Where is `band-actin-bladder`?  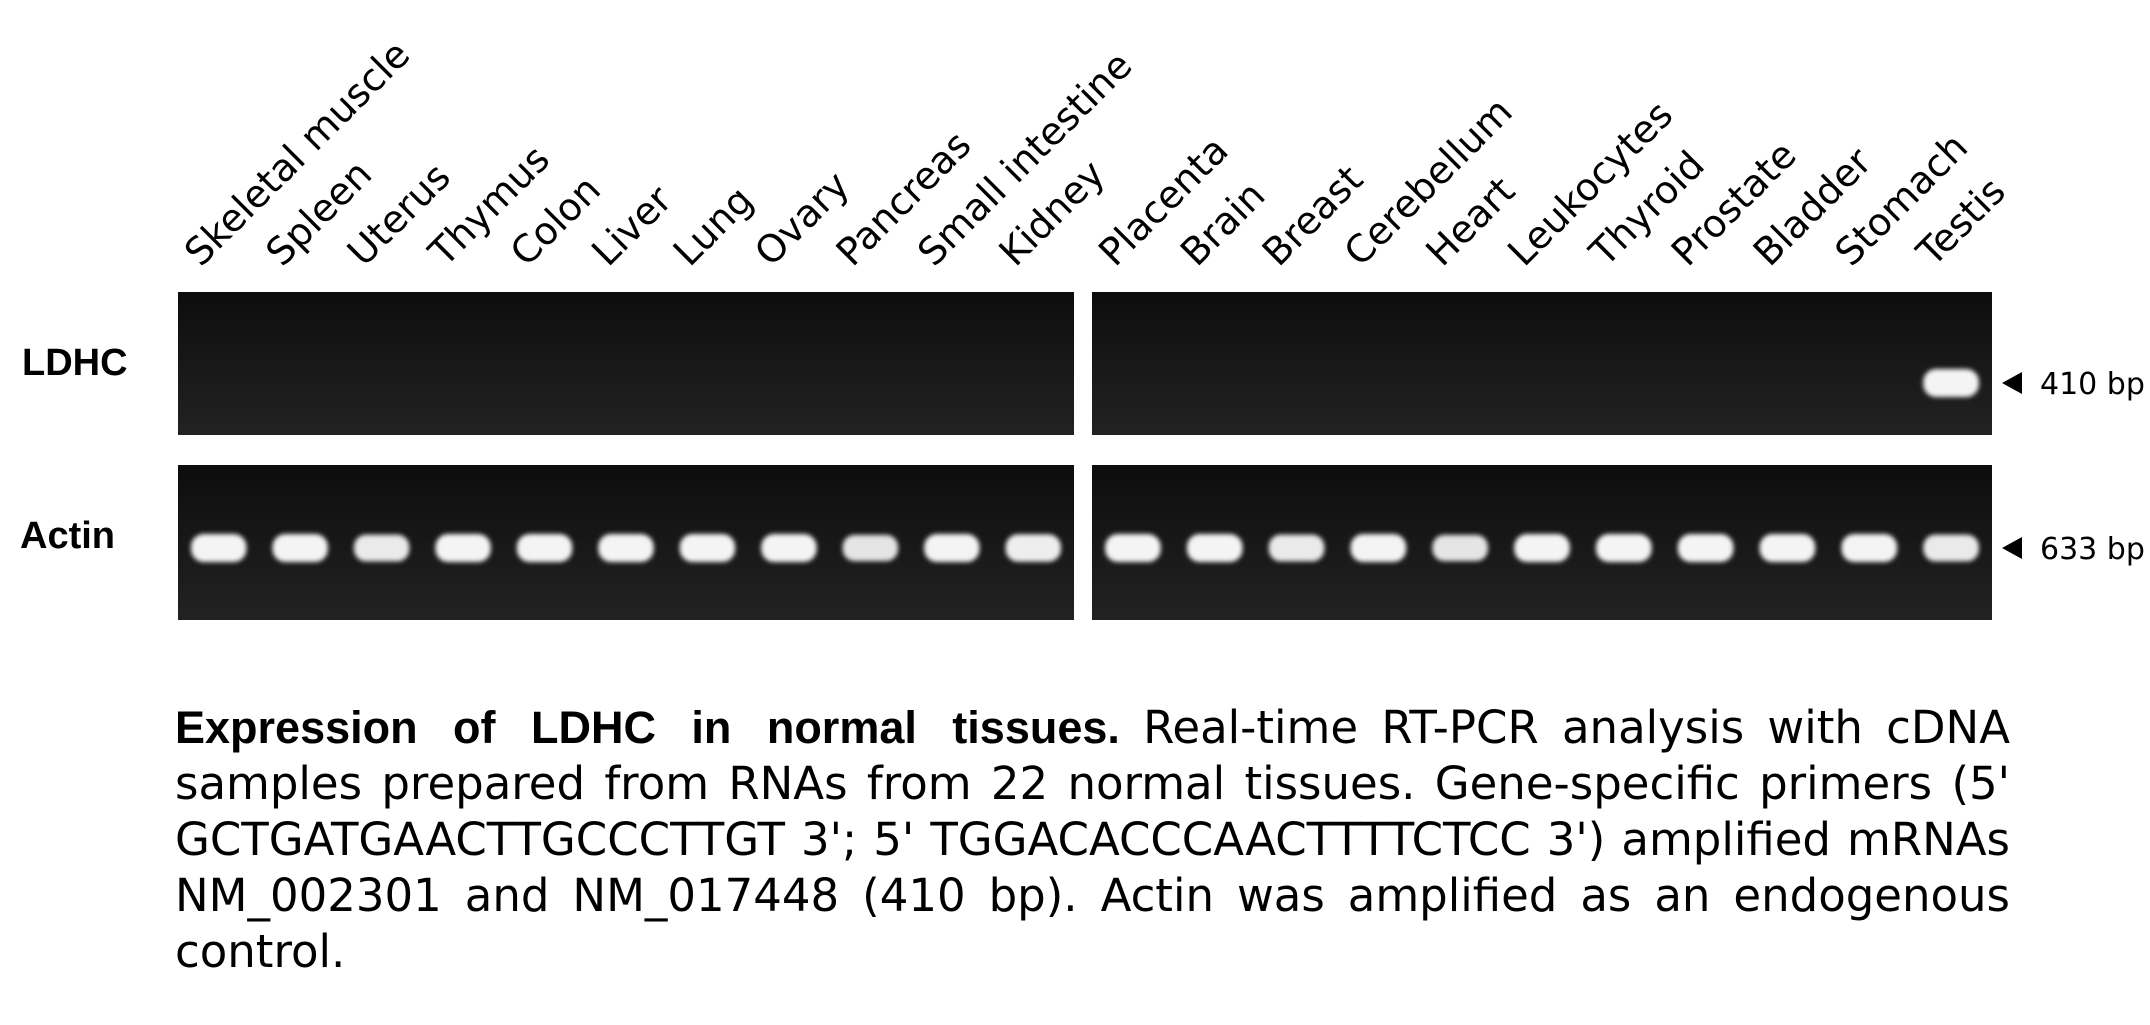
band-actin-bladder is located at coordinates (1787, 548).